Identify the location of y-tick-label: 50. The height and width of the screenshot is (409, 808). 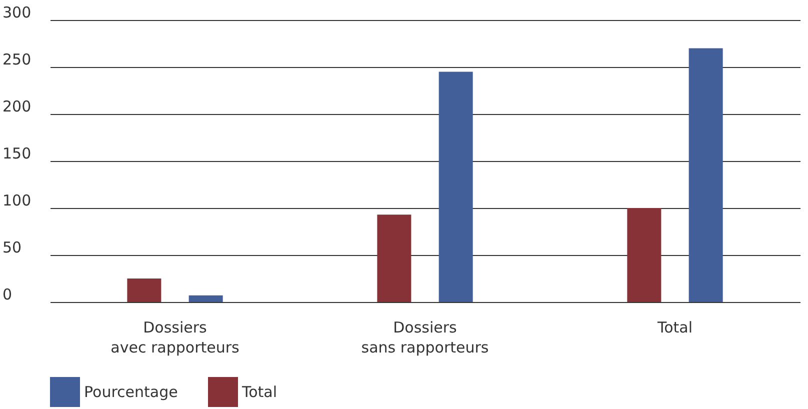
(12, 247).